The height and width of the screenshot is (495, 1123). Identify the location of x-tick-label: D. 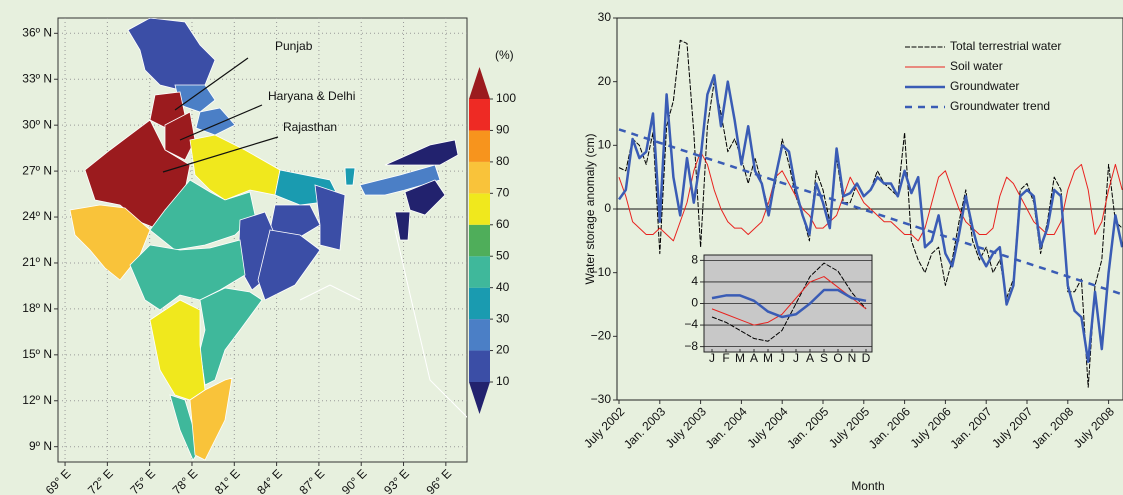
(866, 358).